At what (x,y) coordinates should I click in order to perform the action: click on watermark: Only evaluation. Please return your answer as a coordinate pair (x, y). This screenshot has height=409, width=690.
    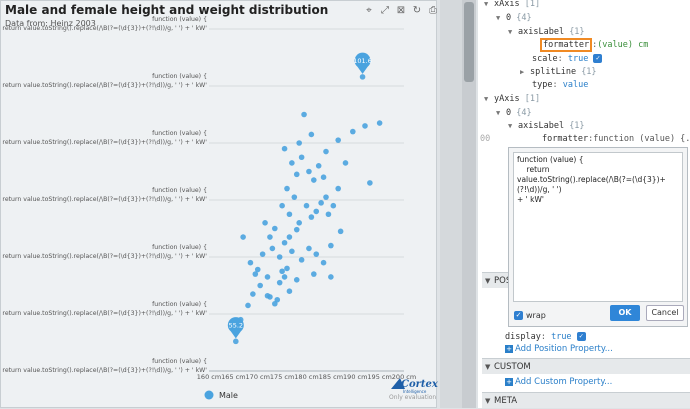
    Looking at the image, I should click on (412, 397).